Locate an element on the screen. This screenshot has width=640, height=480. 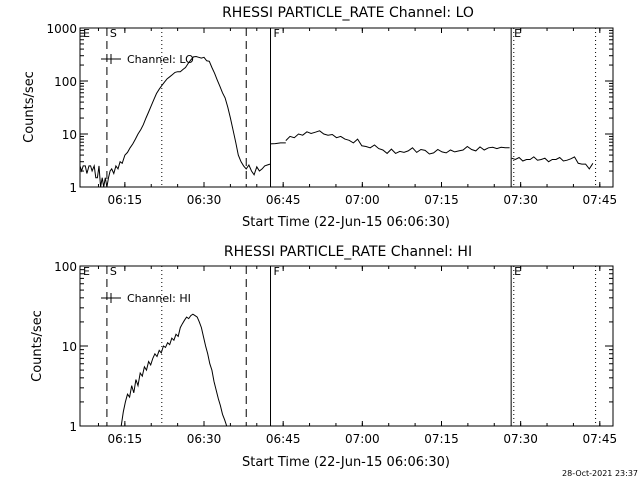
lo-x-tick-label-4: 07:15 is located at coordinates (441, 200).